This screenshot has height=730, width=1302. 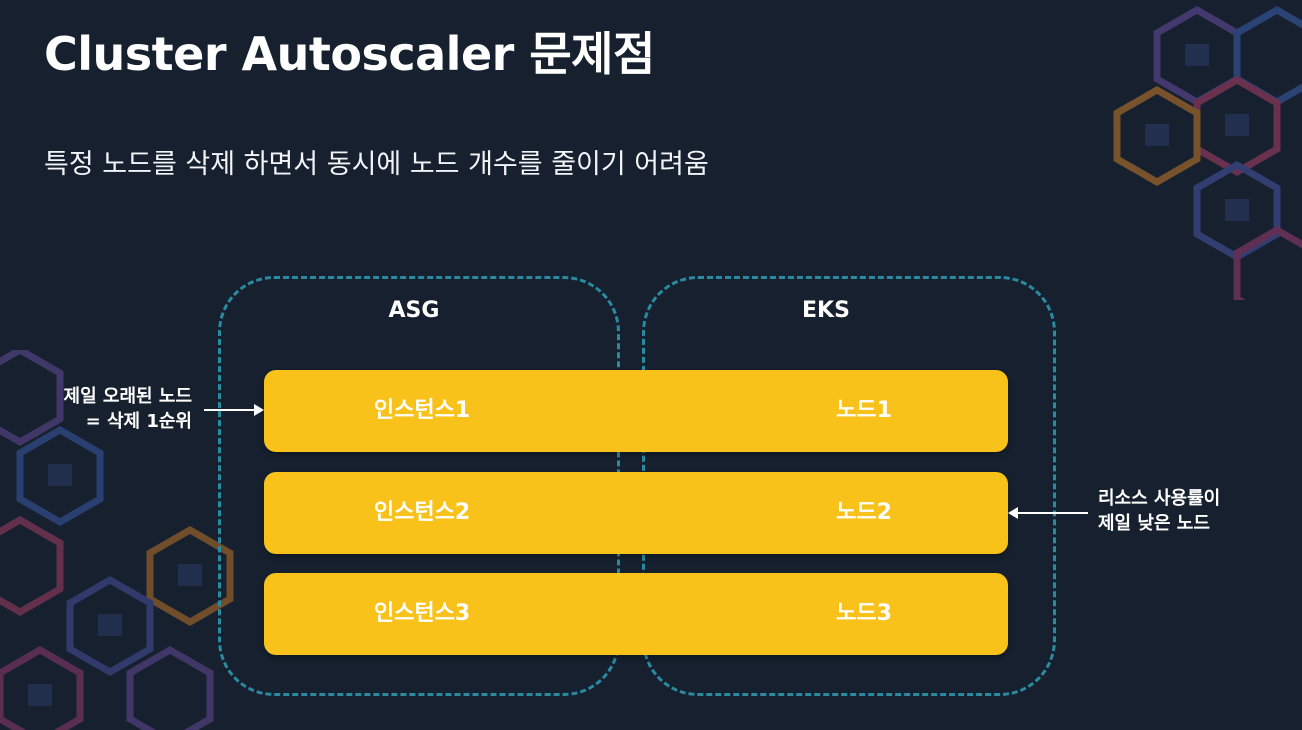 What do you see at coordinates (864, 613) in the screenshot?
I see `node-label: 노드3` at bounding box center [864, 613].